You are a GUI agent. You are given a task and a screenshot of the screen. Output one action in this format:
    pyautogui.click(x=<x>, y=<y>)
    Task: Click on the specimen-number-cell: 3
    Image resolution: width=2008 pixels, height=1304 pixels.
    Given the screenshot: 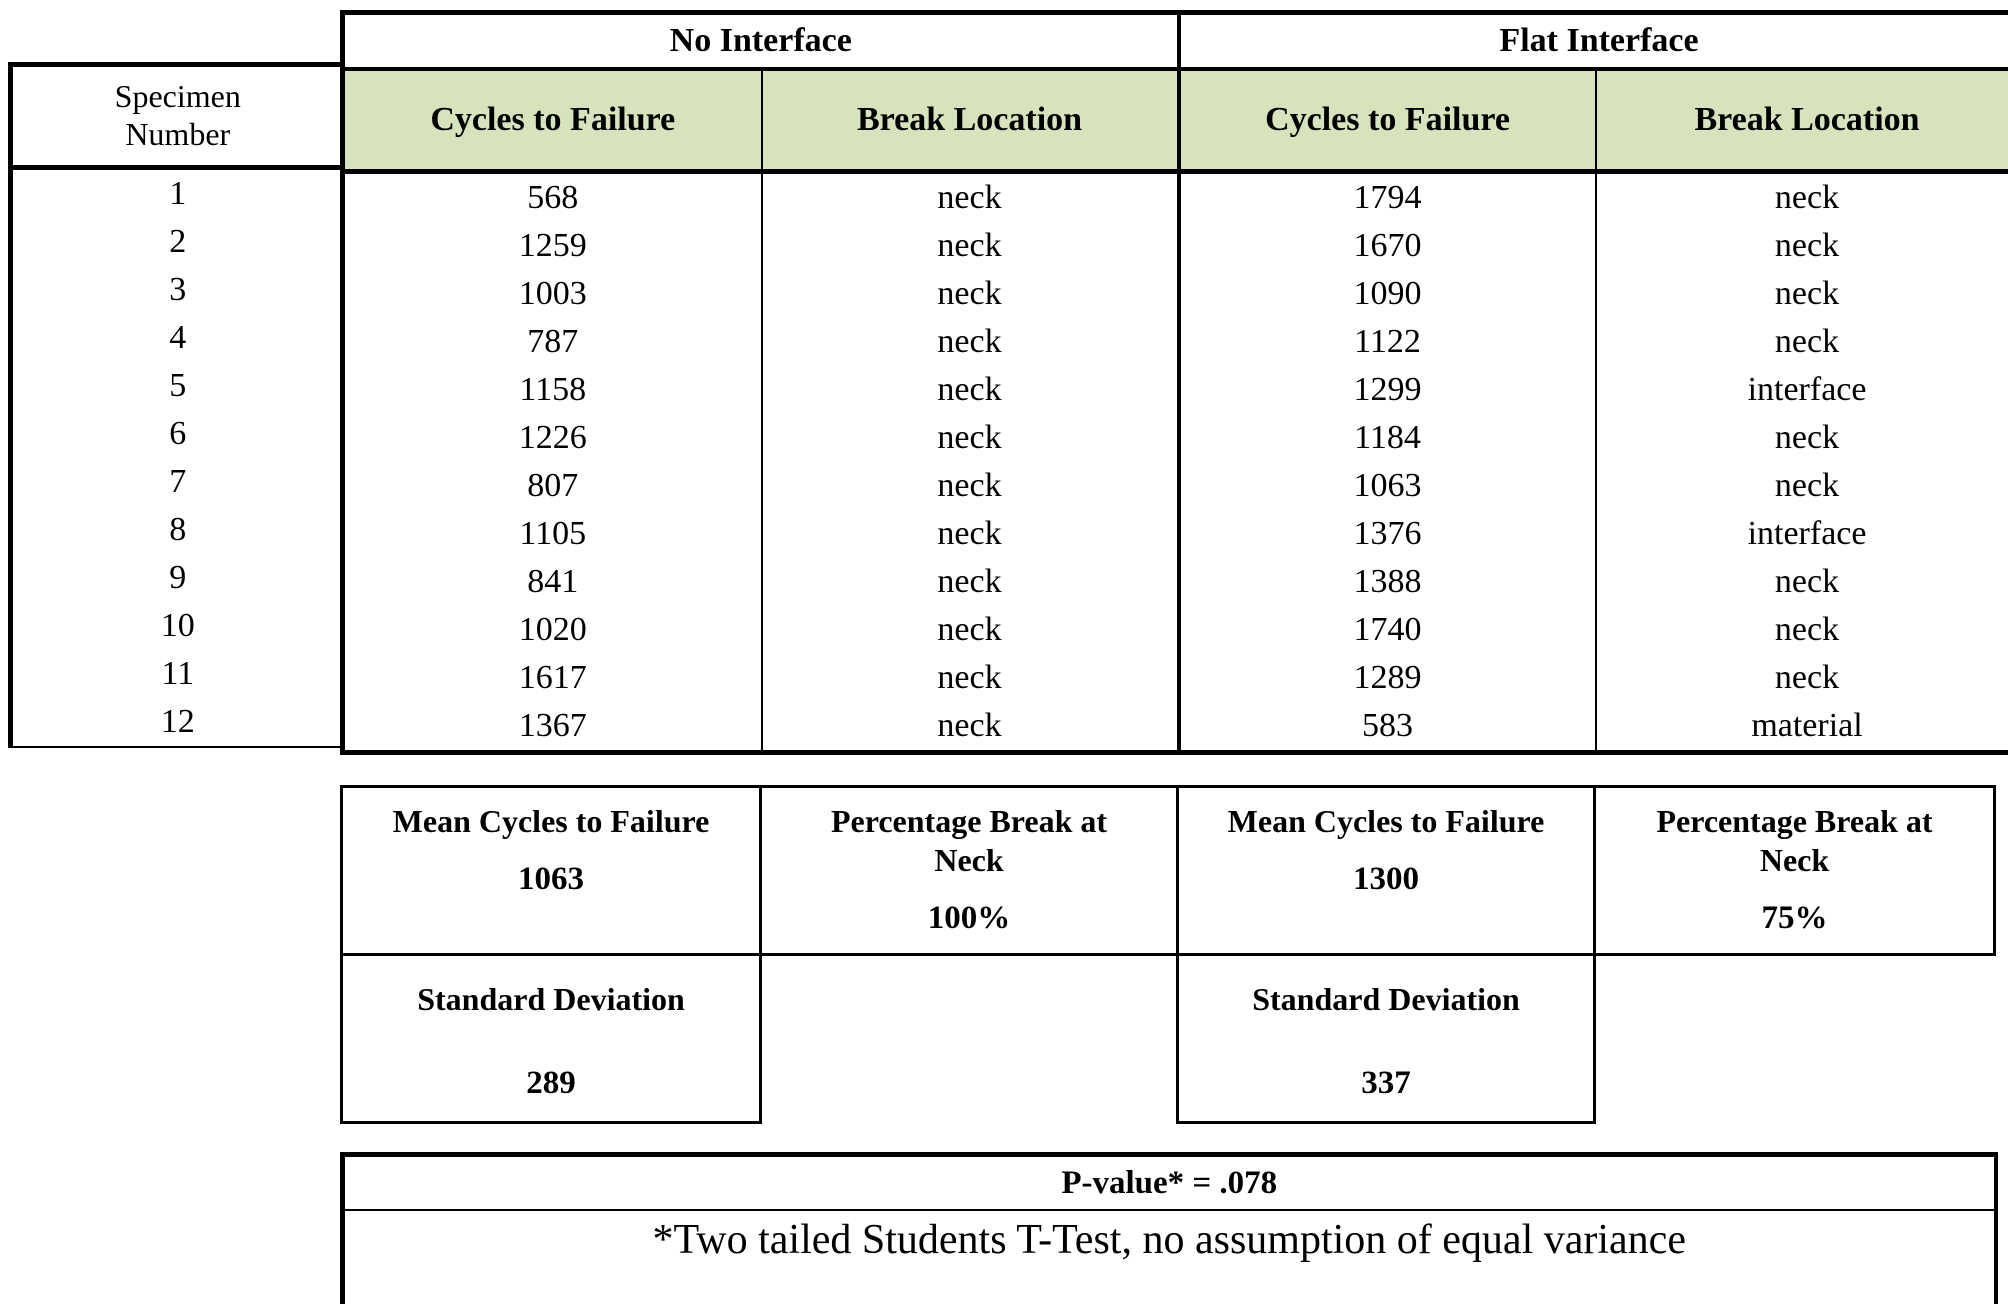 What is the action you would take?
    pyautogui.click(x=177, y=290)
    